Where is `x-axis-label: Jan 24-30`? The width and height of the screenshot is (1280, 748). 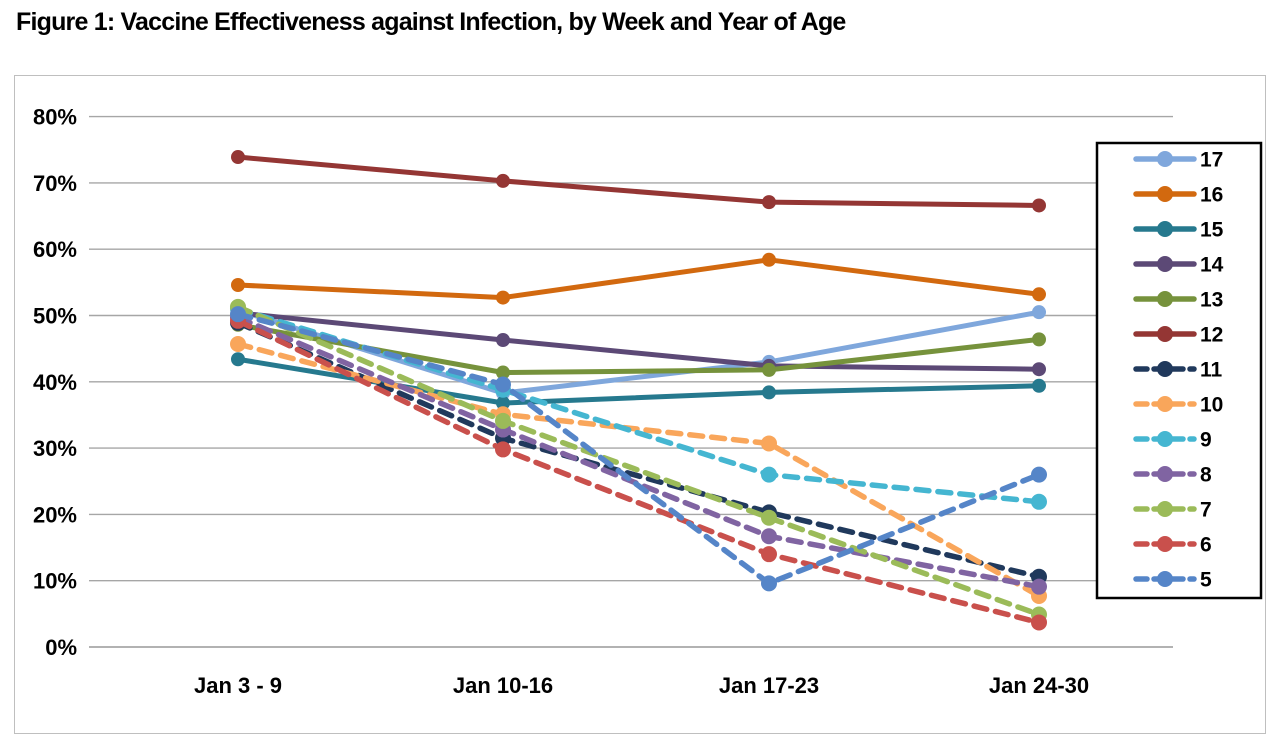
x-axis-label: Jan 24-30 is located at coordinates (1039, 685).